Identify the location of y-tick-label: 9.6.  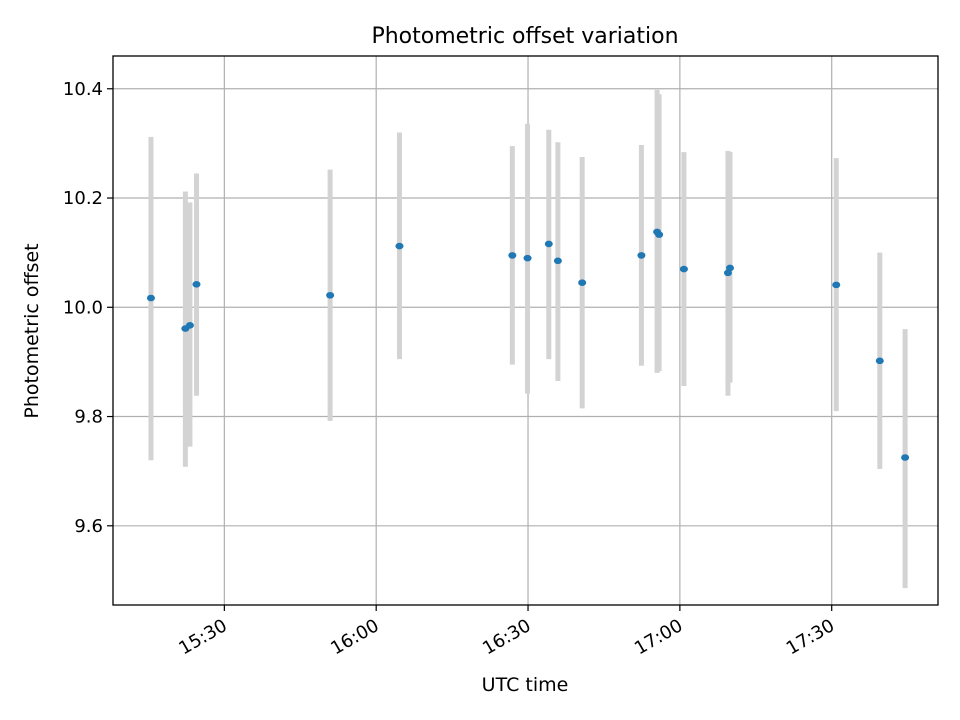
(88, 526).